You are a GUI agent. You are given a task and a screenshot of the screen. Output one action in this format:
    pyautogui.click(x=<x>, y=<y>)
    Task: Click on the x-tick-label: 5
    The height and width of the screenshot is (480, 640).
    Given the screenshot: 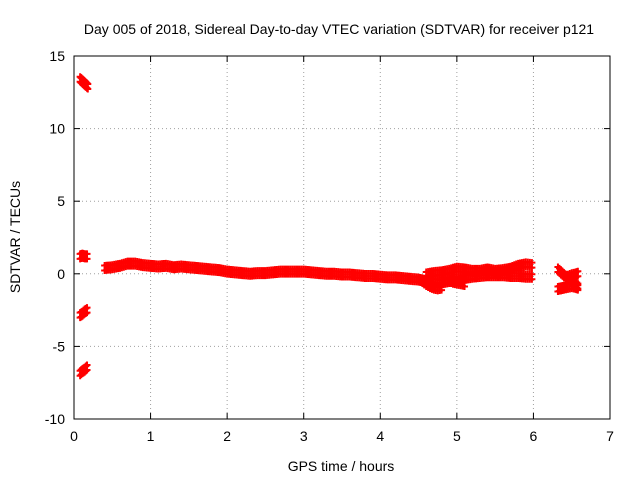 What is the action you would take?
    pyautogui.click(x=457, y=436)
    